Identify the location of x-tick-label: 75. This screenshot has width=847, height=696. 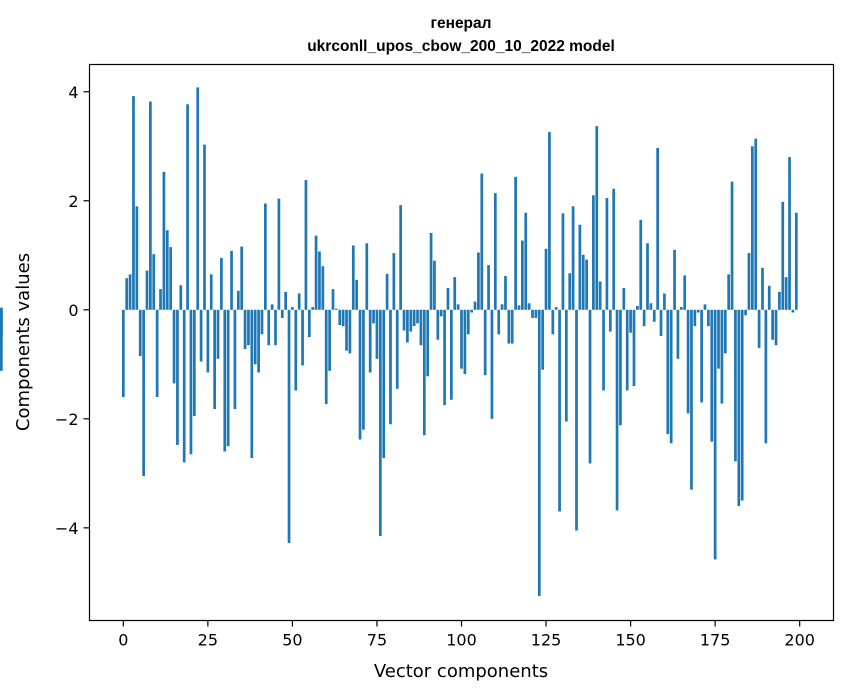
(377, 640).